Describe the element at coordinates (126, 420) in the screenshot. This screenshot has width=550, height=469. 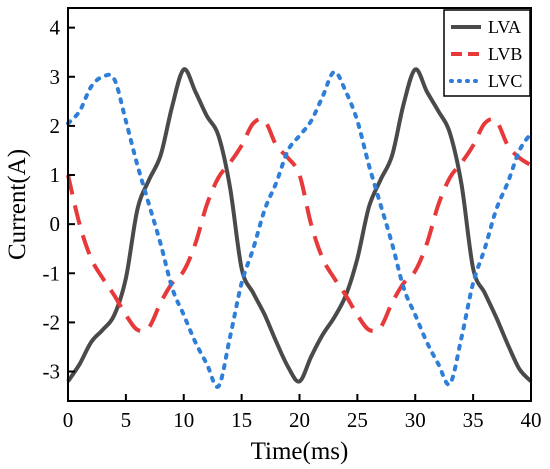
I see `x-tick-label: 5` at that location.